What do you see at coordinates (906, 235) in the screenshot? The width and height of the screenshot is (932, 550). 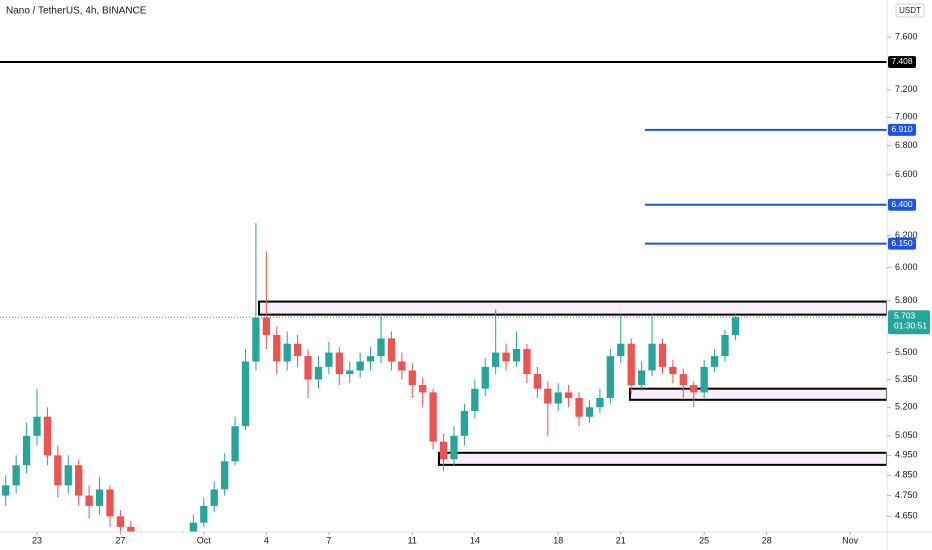 I see `y-tick-label: 6.200` at bounding box center [906, 235].